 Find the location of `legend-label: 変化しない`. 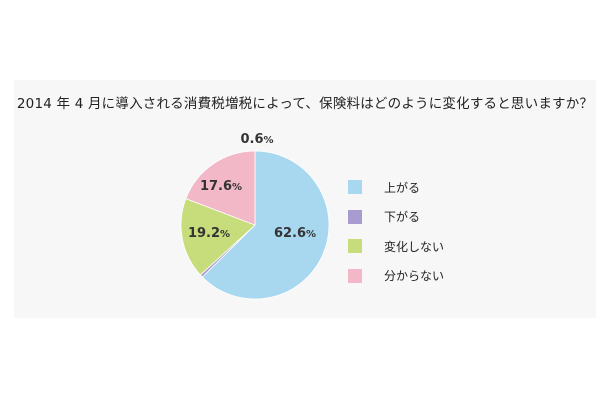

legend-label: 変化しない is located at coordinates (414, 246).